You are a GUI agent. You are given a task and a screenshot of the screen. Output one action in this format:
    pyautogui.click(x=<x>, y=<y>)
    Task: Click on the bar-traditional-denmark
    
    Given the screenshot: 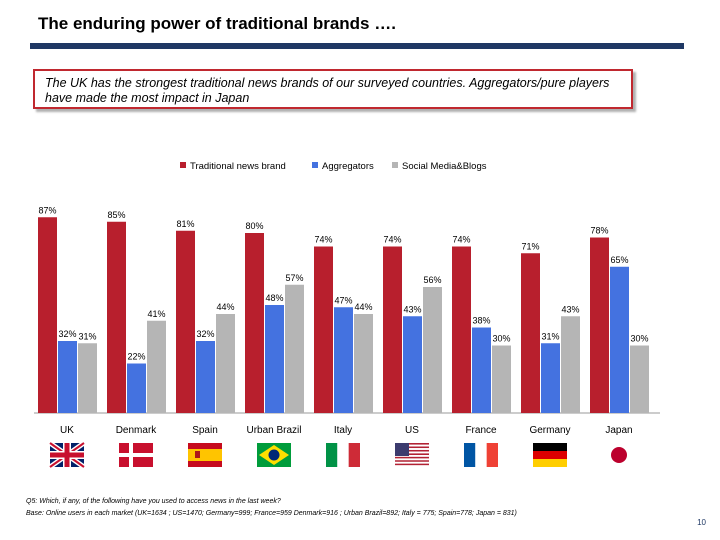 What is the action you would take?
    pyautogui.click(x=116, y=317)
    